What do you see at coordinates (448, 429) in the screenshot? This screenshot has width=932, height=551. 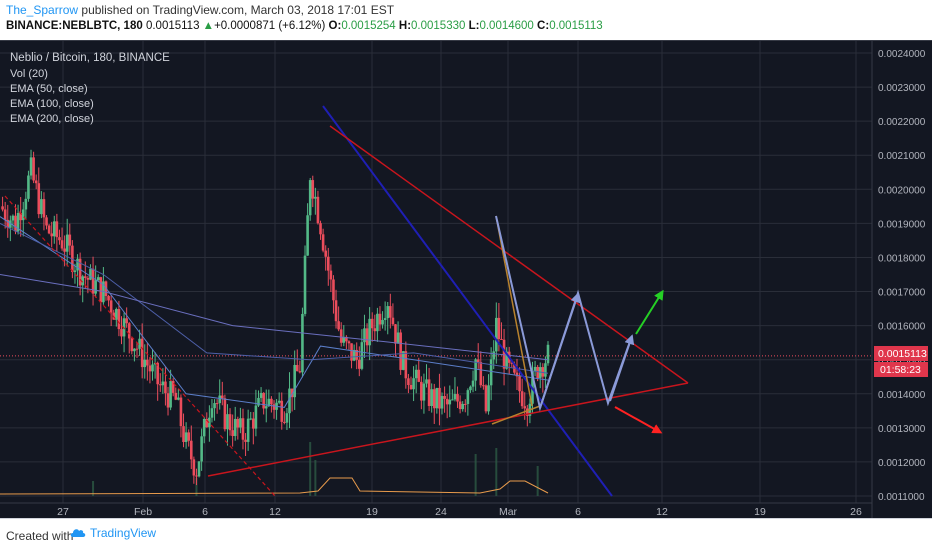 I see `lower-triangle-line` at bounding box center [448, 429].